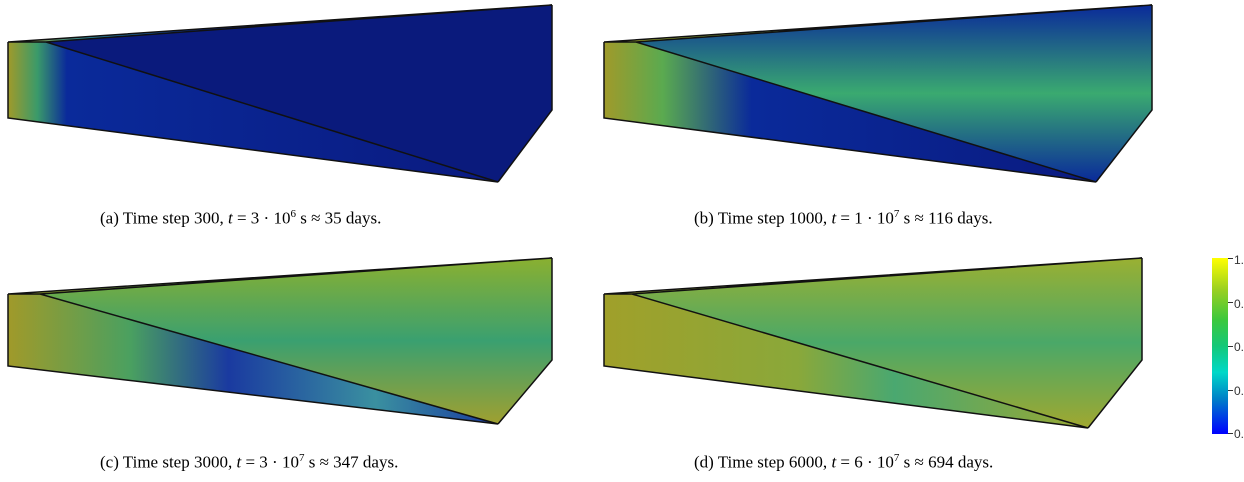 This screenshot has width=1244, height=482. Describe the element at coordinates (1239, 304) in the screenshot. I see `colorbar-label-075: 0.75` at that location.